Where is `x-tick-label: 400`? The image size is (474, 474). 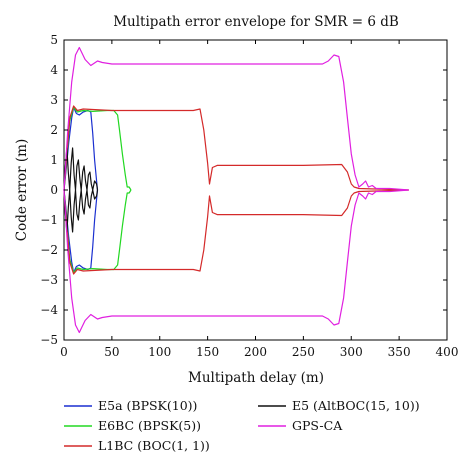
x-tick-label: 400 is located at coordinates (447, 352).